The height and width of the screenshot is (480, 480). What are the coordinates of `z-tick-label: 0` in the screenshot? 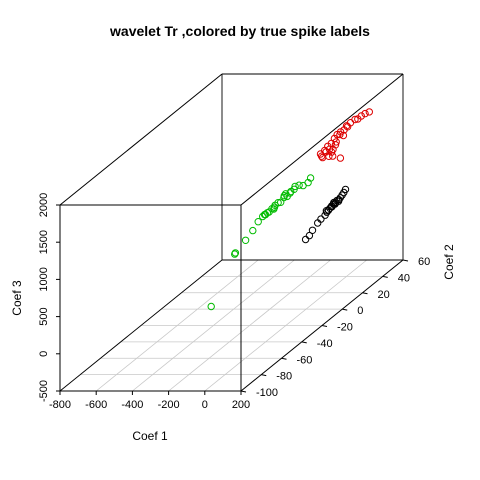 It's located at (44, 354).